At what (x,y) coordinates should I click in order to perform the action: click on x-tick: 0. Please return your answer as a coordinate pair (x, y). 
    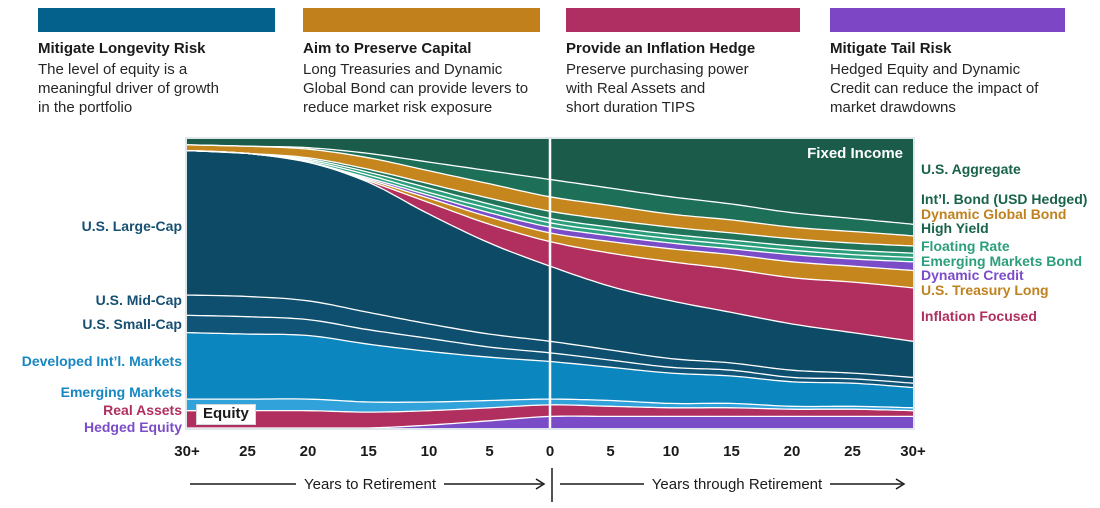
    Looking at the image, I should click on (550, 451).